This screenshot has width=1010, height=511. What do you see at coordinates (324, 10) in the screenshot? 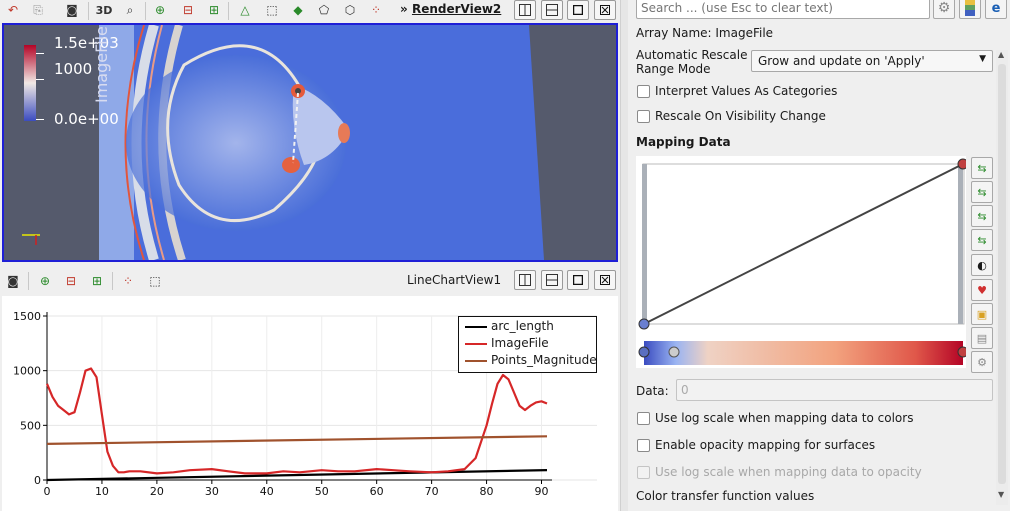
I see `interactive-select-icon: ⬠` at bounding box center [324, 10].